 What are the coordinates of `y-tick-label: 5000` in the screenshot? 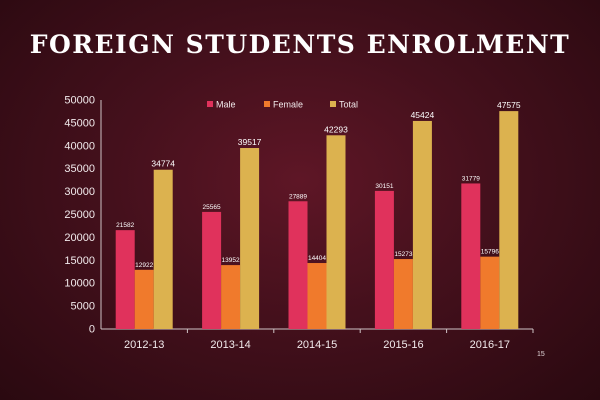 It's located at (83, 307).